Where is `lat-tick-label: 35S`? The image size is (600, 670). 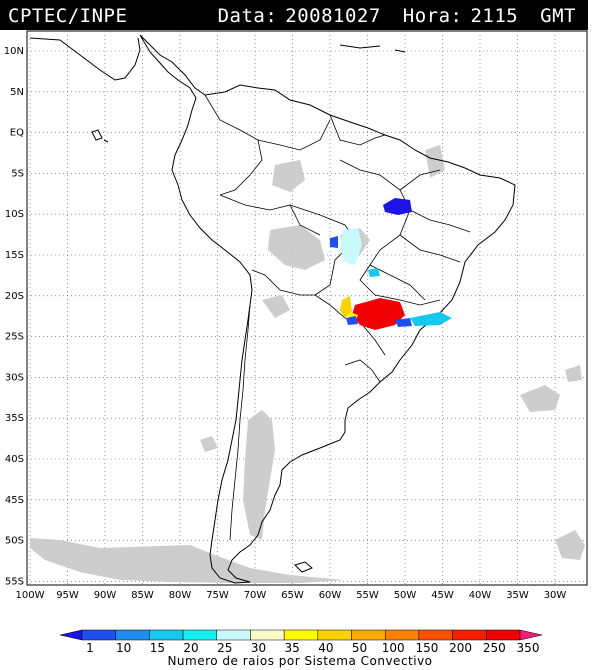 lat-tick-label: 35S is located at coordinates (14, 418).